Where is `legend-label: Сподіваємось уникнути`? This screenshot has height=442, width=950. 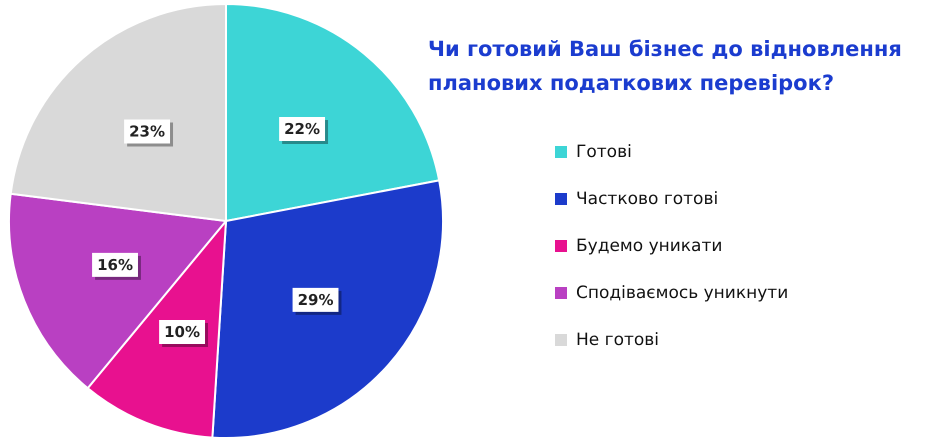
legend-label: Сподіваємось уникнути is located at coordinates (682, 292).